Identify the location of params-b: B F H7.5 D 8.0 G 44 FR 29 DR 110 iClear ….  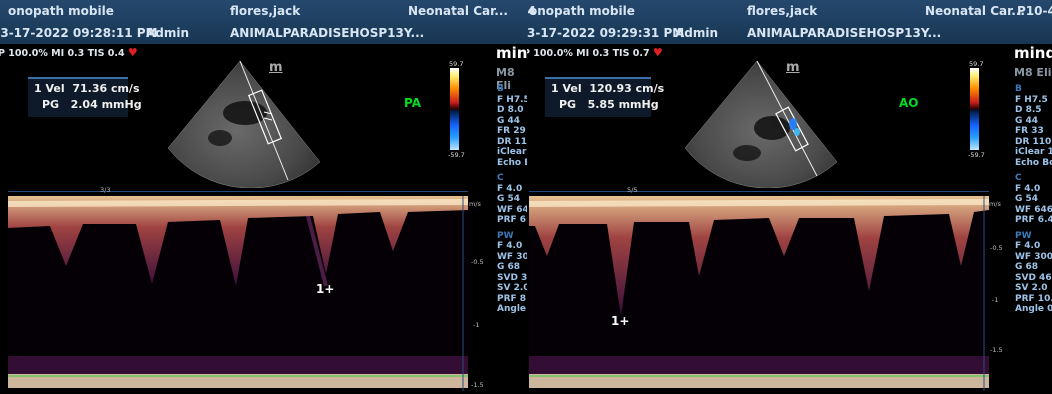
(512, 126).